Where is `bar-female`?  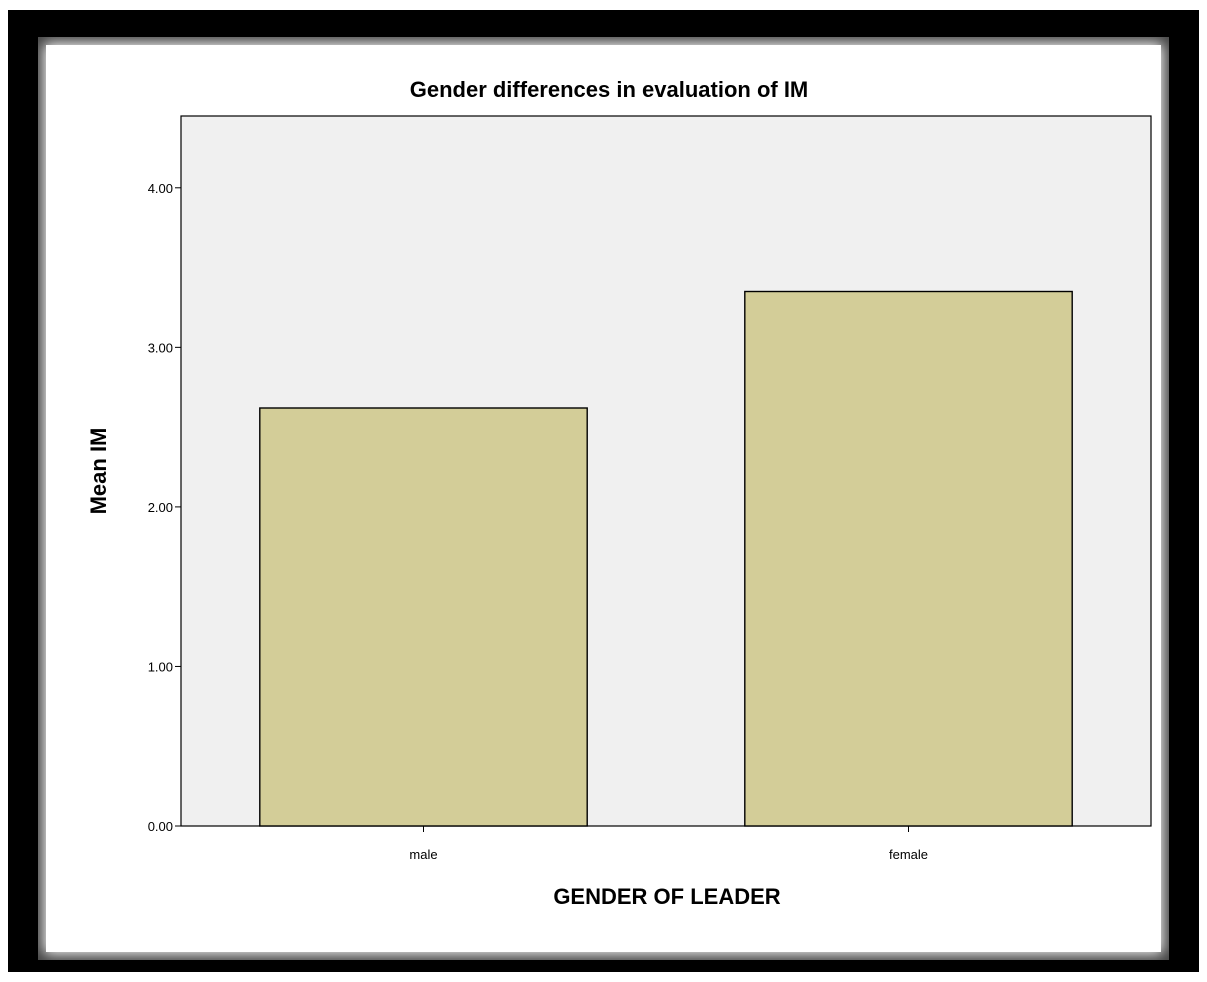
bar-female is located at coordinates (908, 558).